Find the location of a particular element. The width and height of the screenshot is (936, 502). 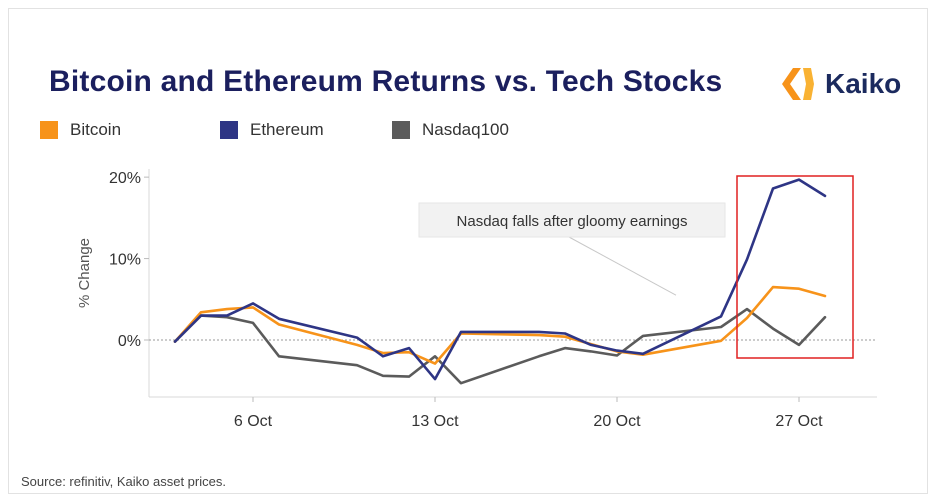

x-tick-label: 6 Oct is located at coordinates (253, 421).